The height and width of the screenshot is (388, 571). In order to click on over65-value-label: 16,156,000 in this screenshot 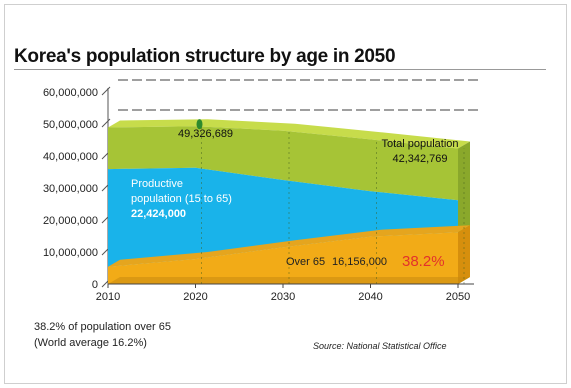, I will do `click(359, 262)`.